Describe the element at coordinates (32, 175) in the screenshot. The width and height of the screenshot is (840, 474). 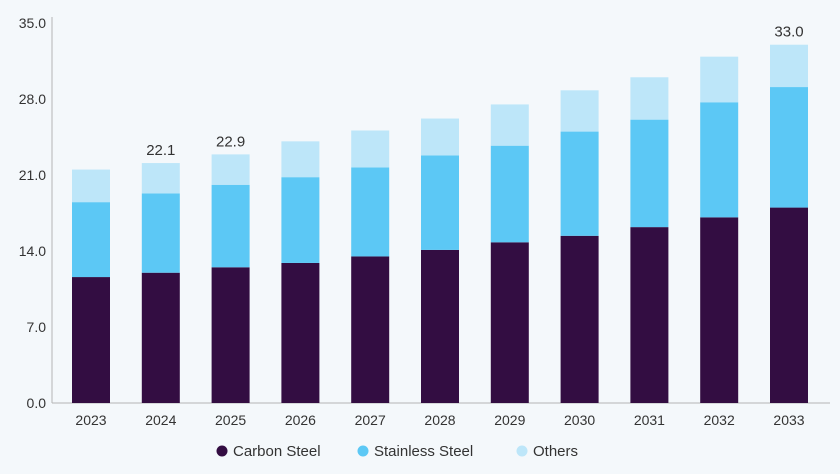
I see `y-tick-label: 21.0` at that location.